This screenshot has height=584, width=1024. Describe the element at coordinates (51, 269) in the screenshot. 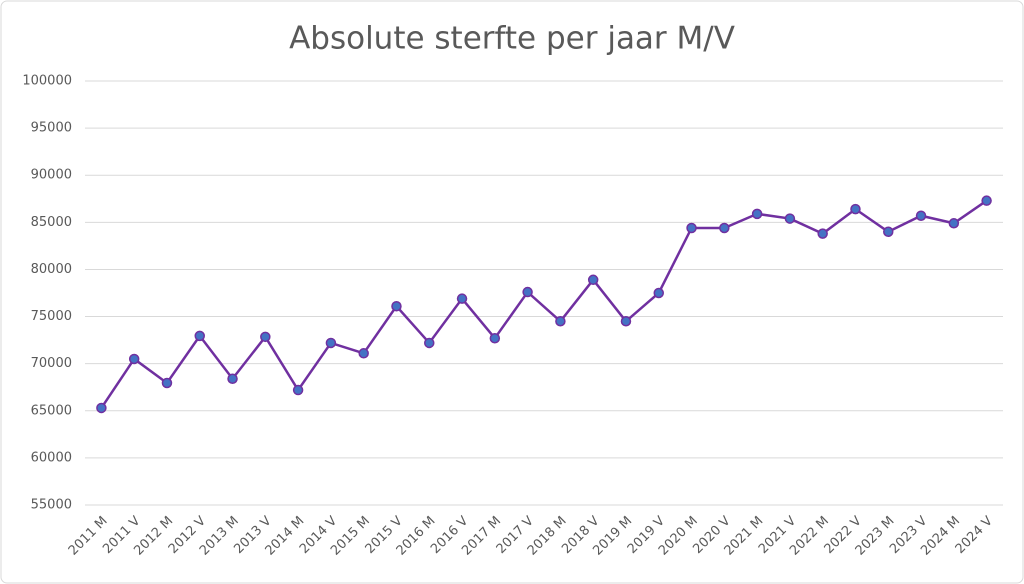

I see `y-tick-label: 80000` at that location.